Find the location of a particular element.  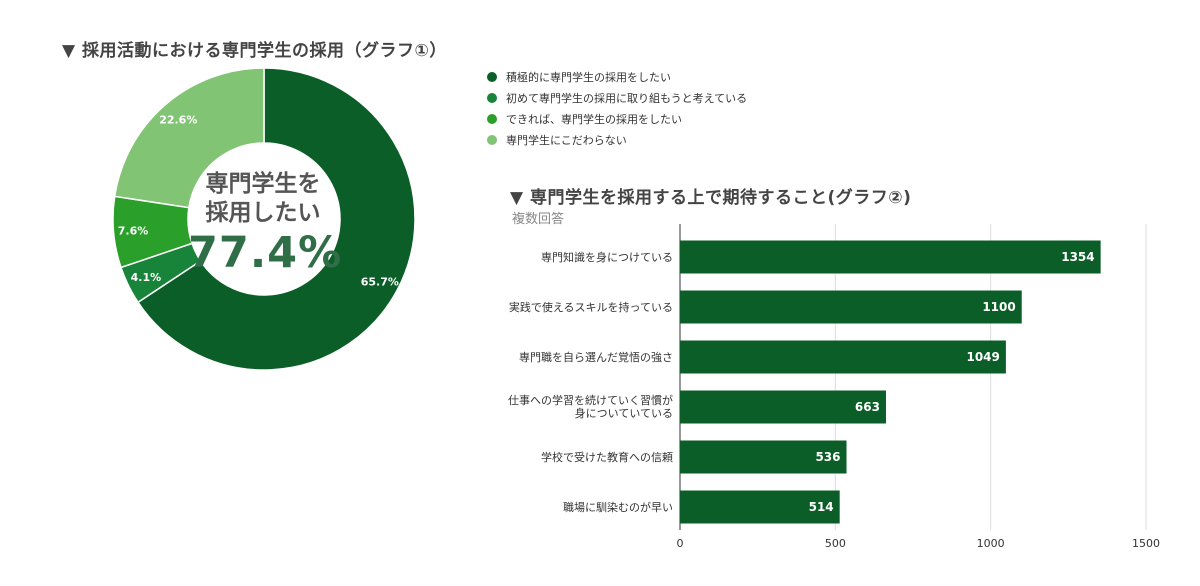

bar-category-label: 実践で使えるスキルを持っている is located at coordinates (590, 307).